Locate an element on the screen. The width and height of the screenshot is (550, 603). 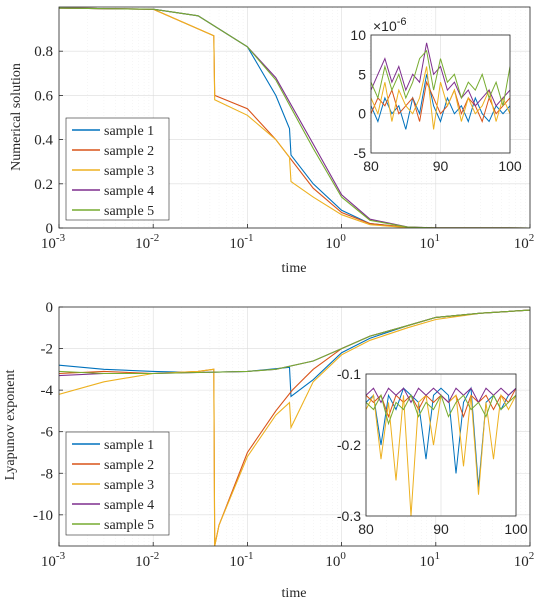
lyapunov-exponent-inset: 80 90 100 -0.1 -0.2 -0.3 is located at coordinates (432, 451).